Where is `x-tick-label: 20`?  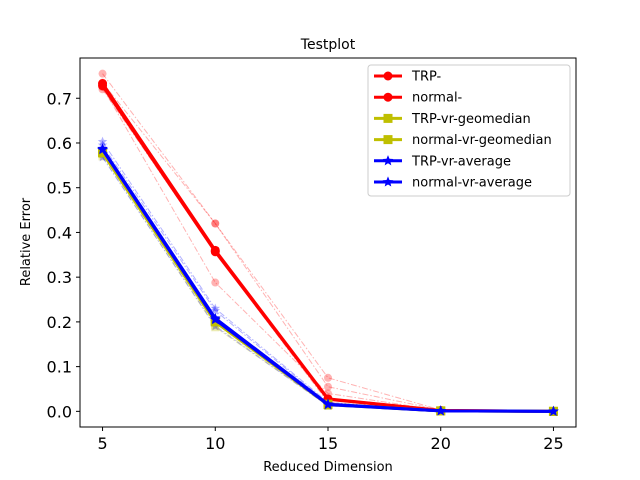 x-tick-label: 20 is located at coordinates (441, 443).